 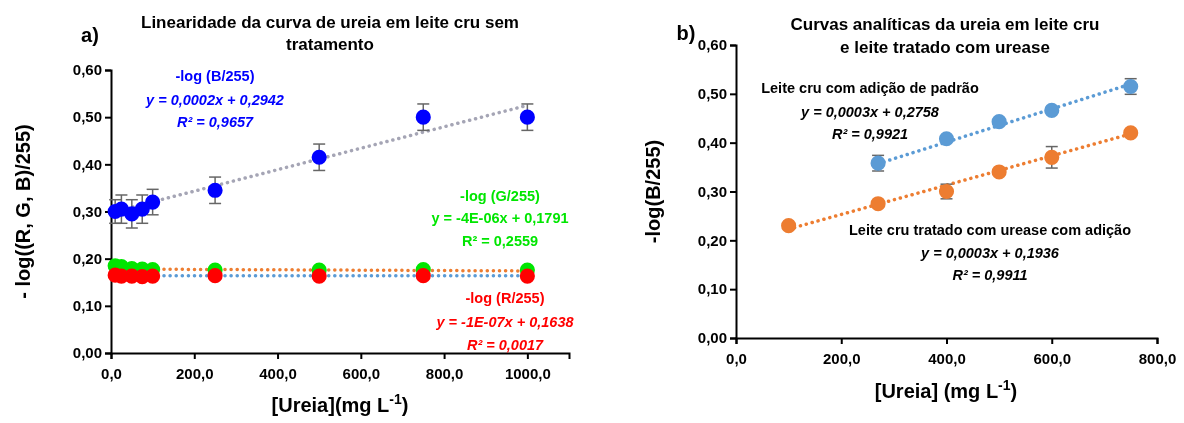 What do you see at coordinates (870, 88) in the screenshot?
I see `annotation: Leite cru com adição de padrão` at bounding box center [870, 88].